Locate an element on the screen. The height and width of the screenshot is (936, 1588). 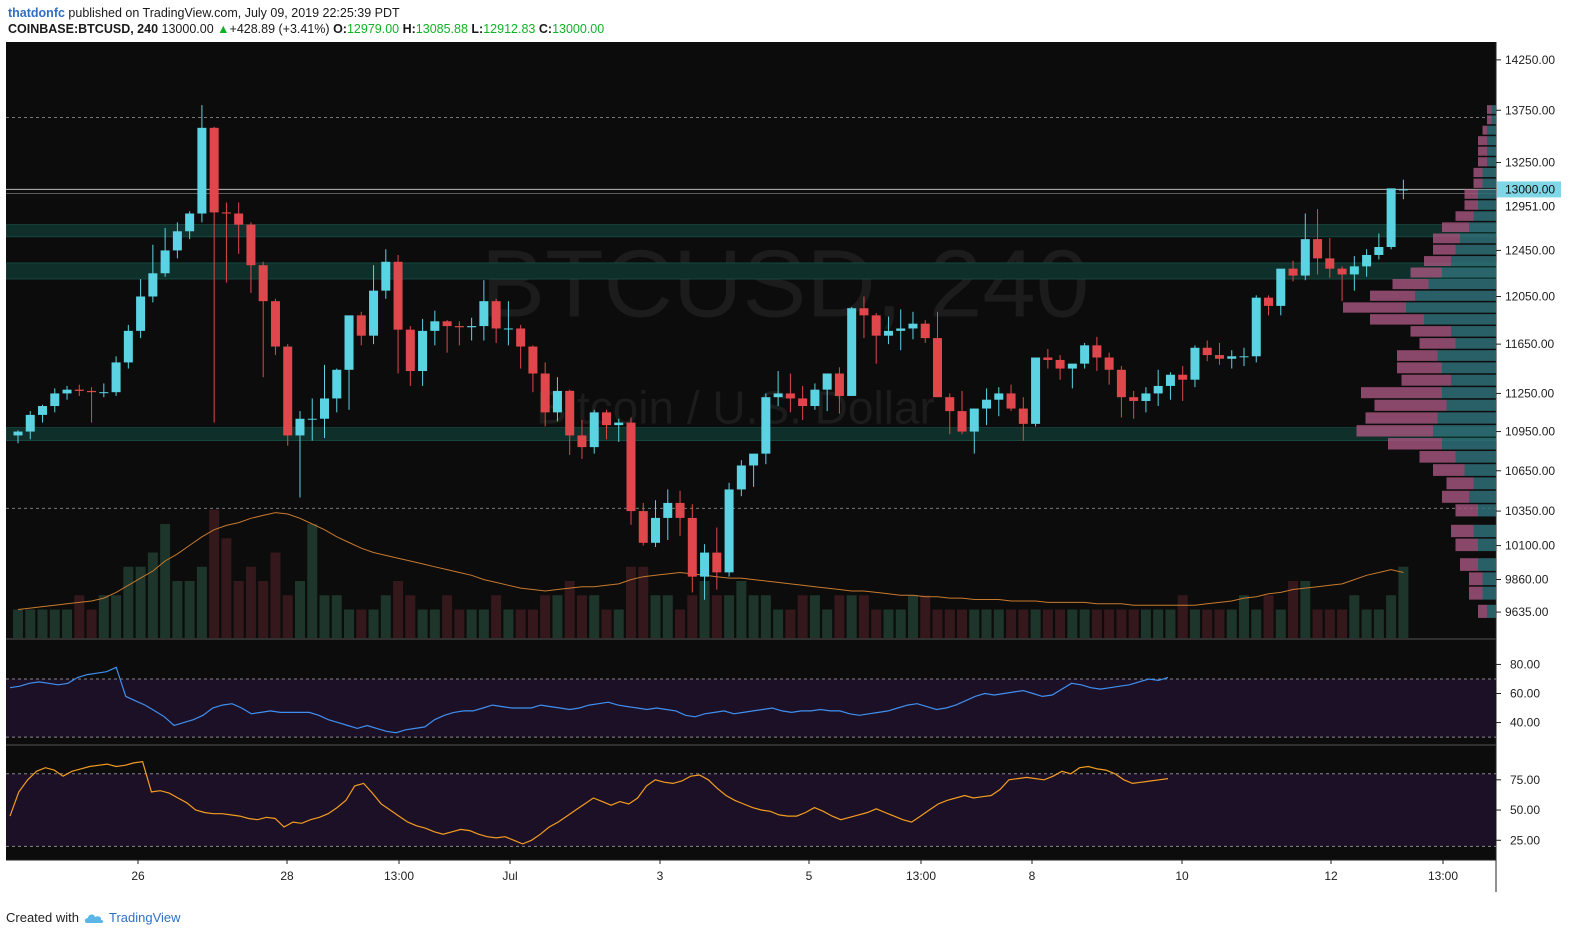
rsi-band is located at coordinates (751, 708).